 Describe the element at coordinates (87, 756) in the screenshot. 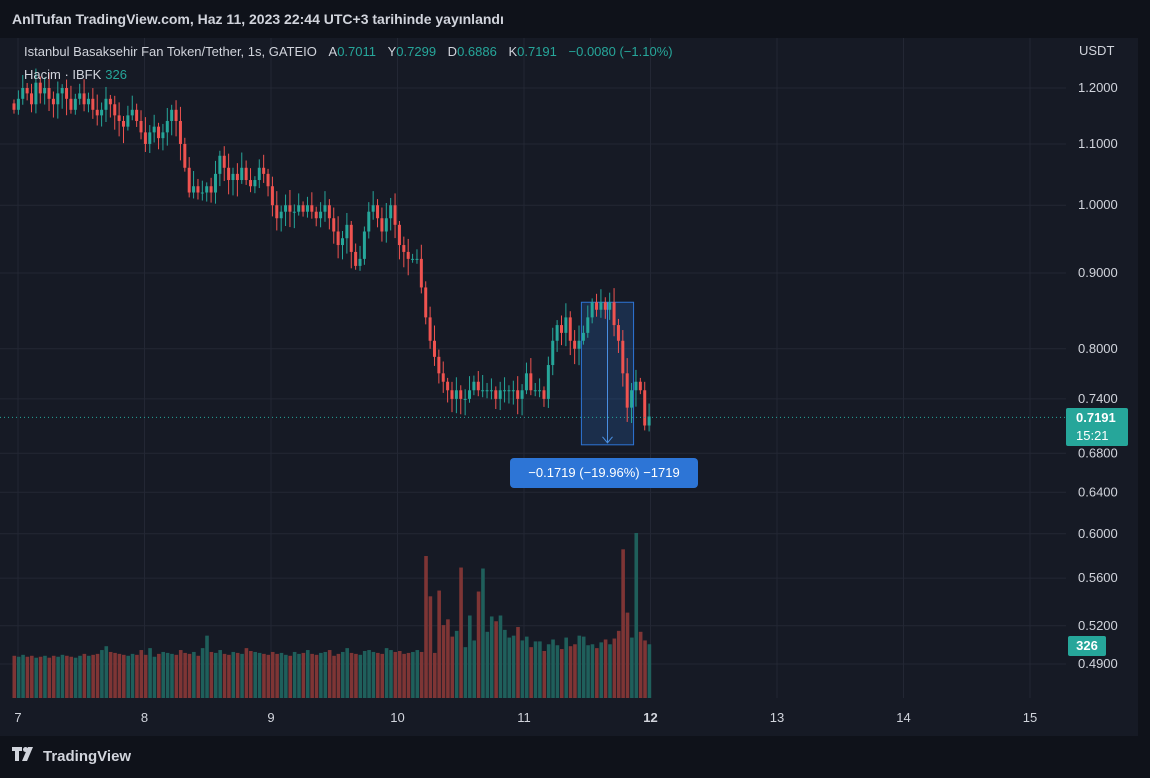

I see `brand-name: TradingView` at that location.